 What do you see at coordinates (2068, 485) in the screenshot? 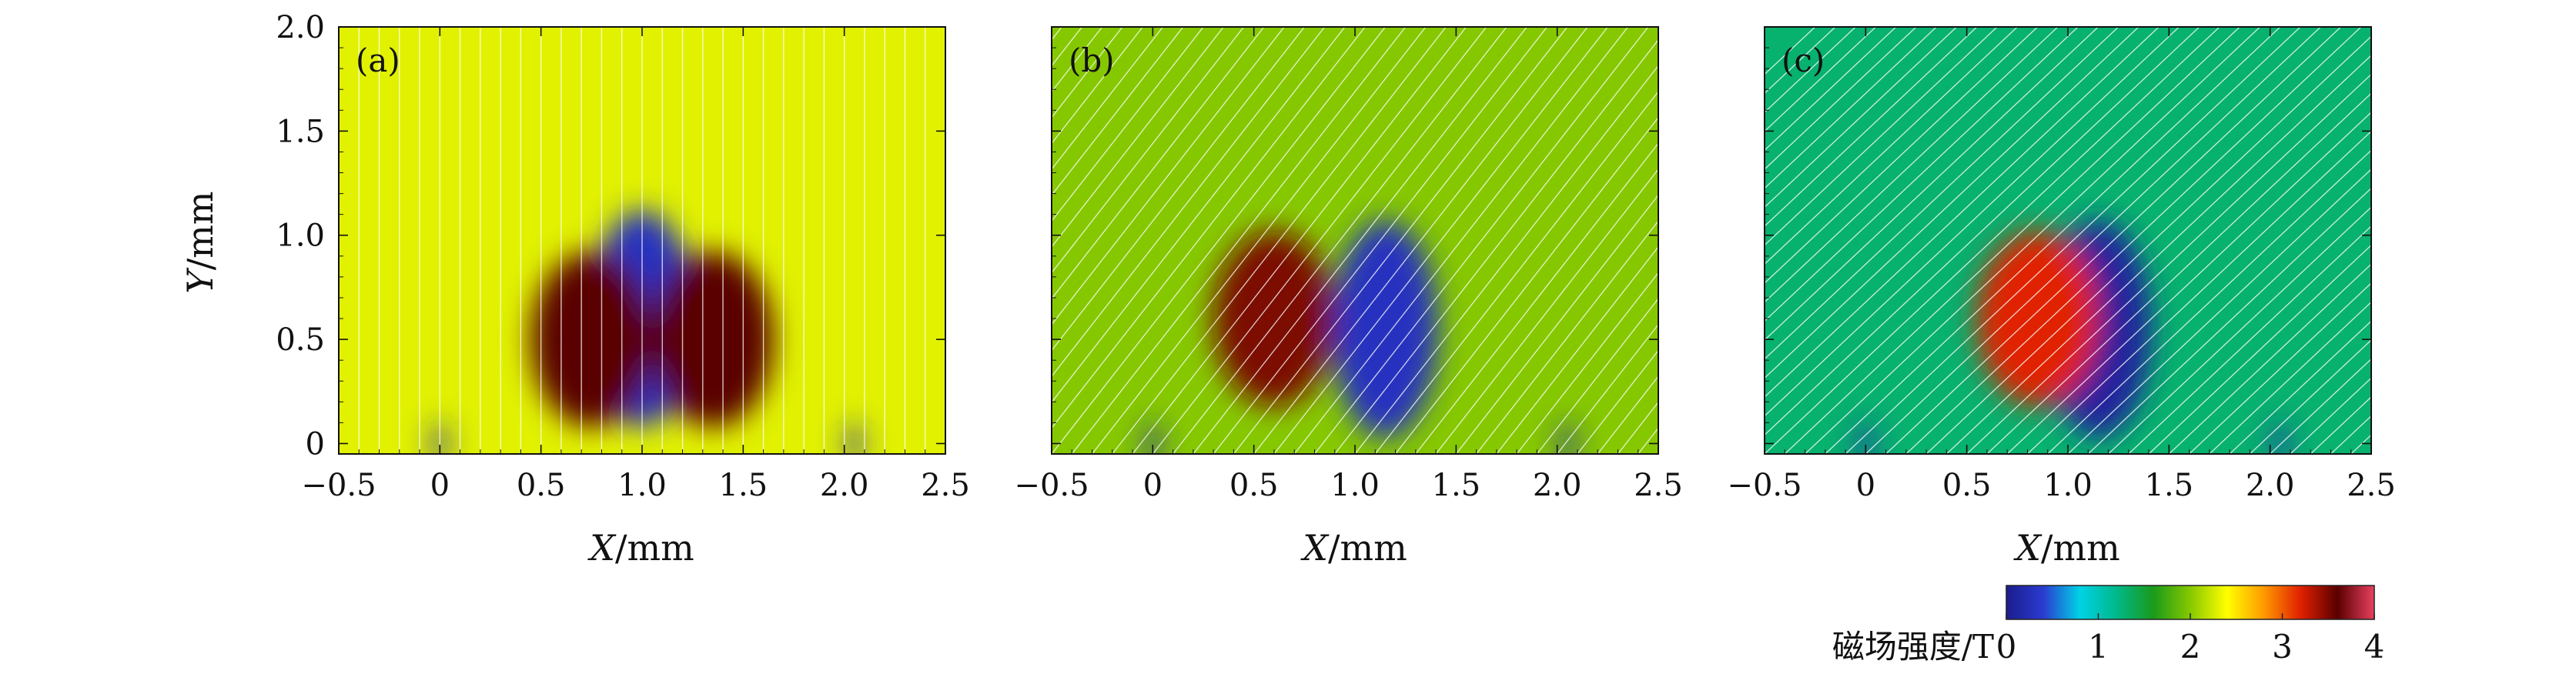
I see `x-tick-label: 1.0` at bounding box center [2068, 485].